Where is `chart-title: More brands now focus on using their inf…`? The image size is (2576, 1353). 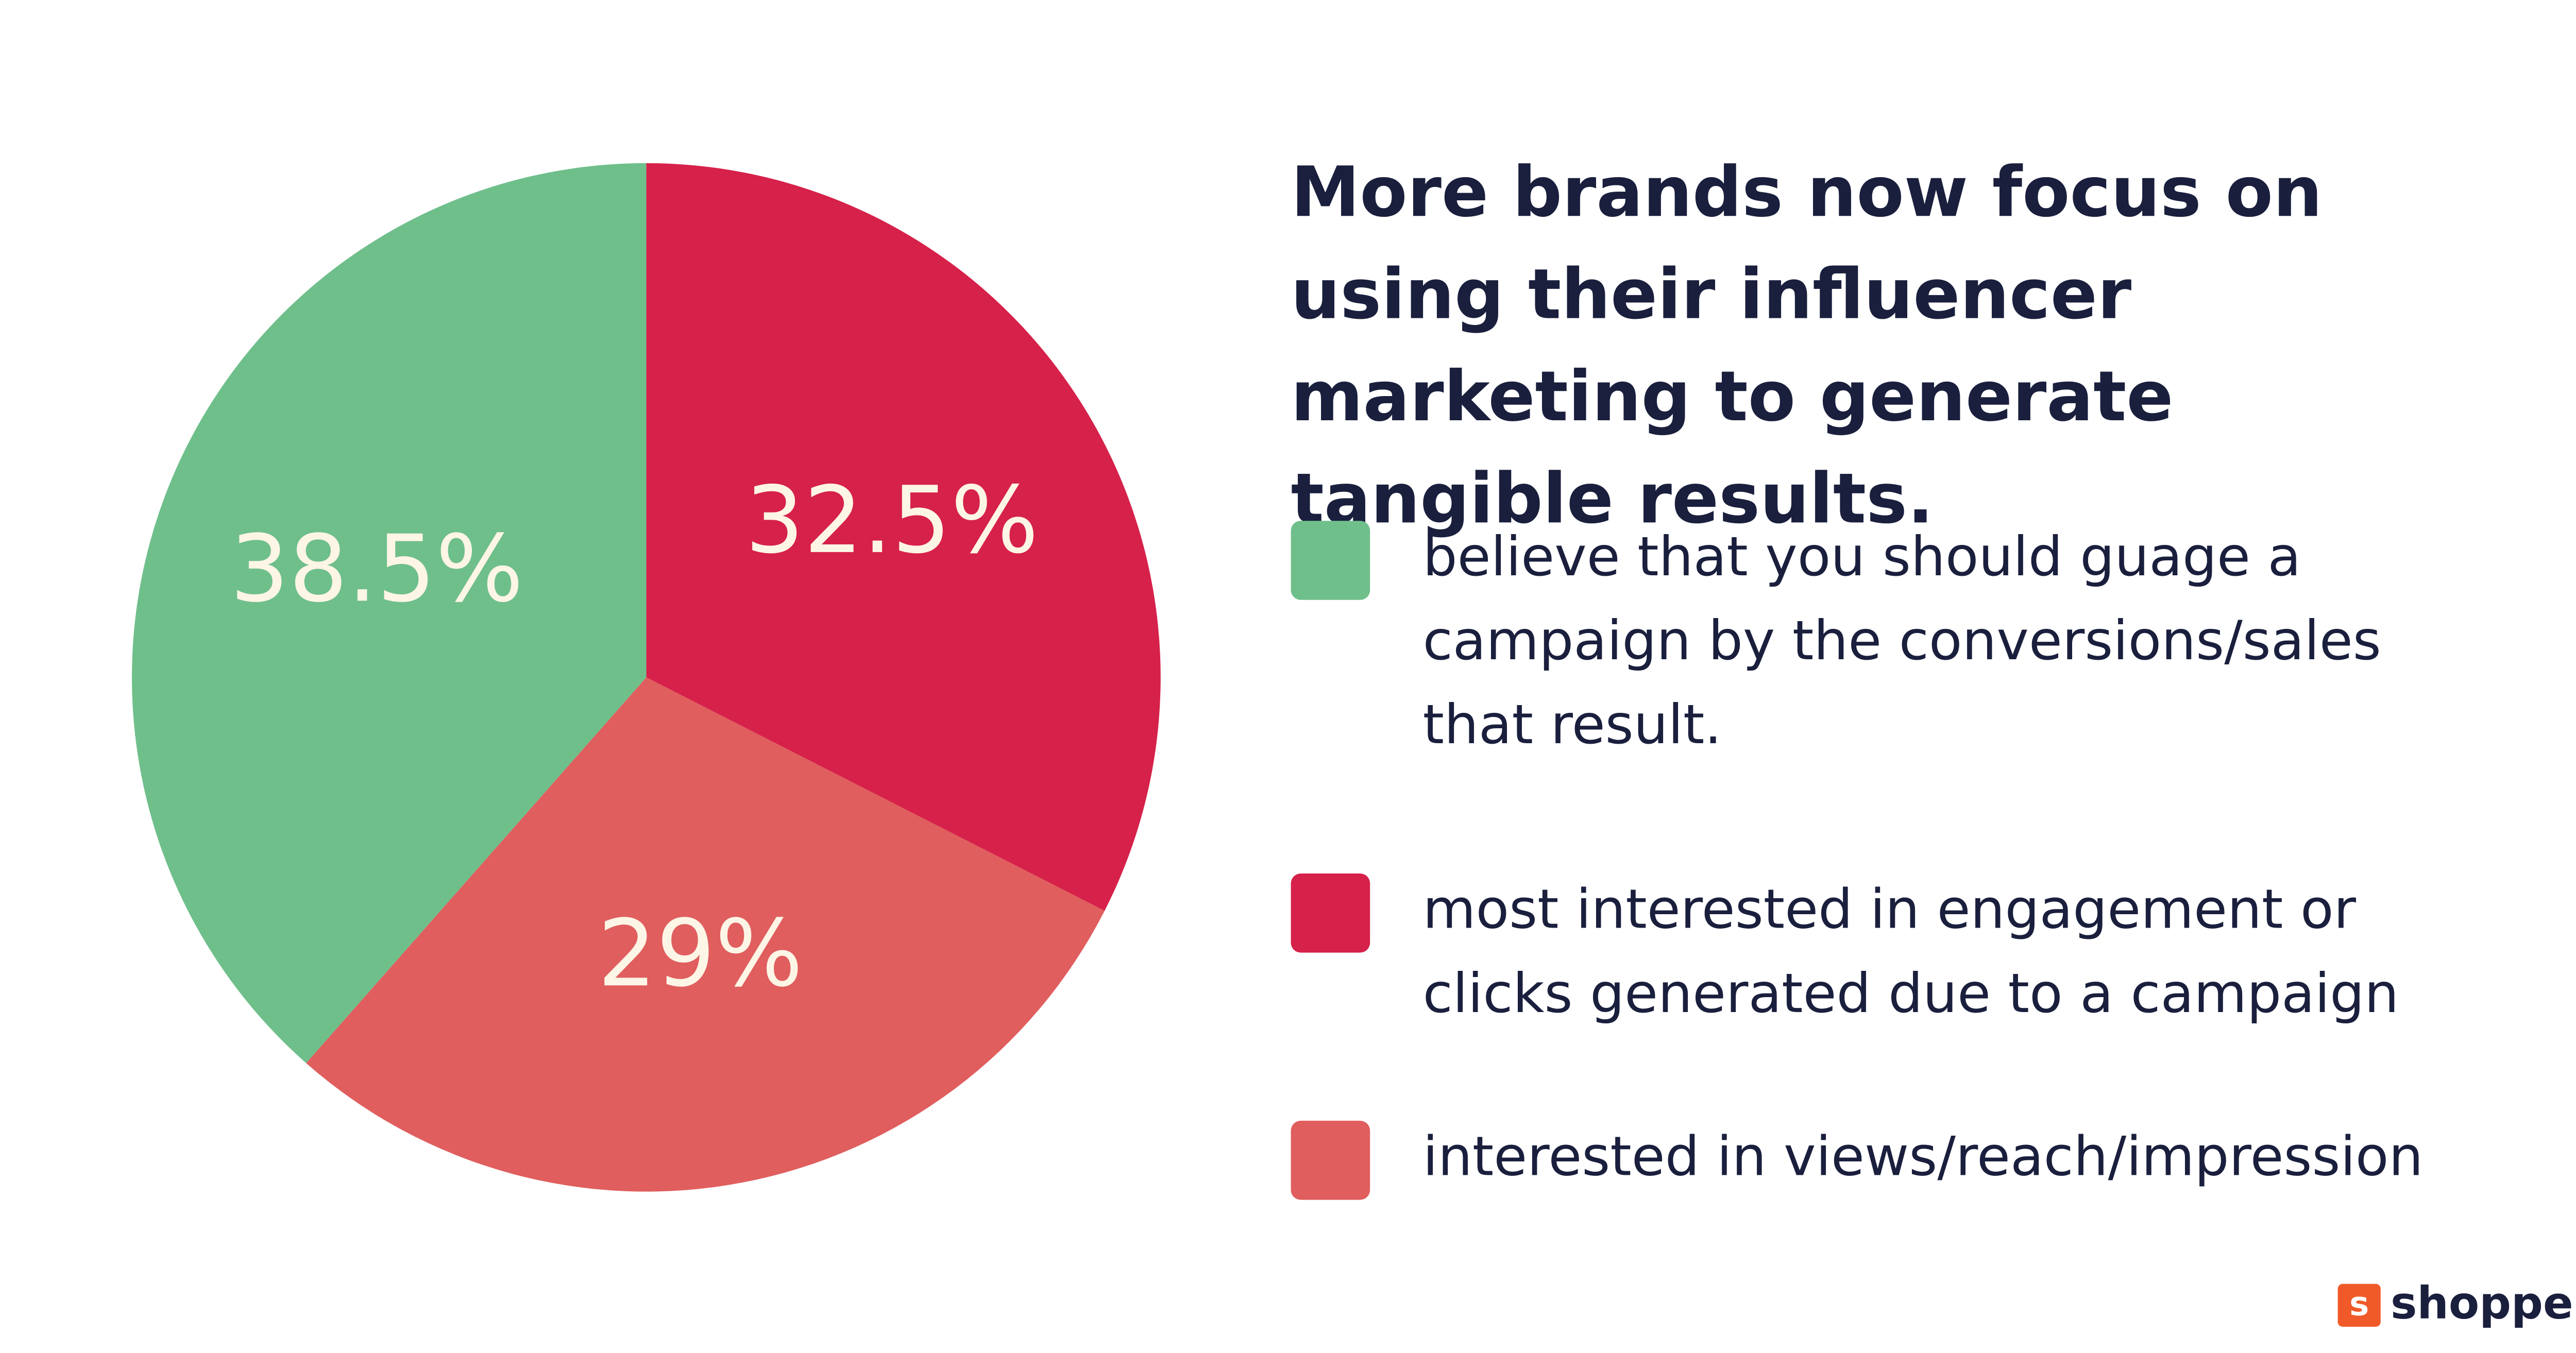 chart-title: More brands now focus on using their inf… is located at coordinates (1807, 345).